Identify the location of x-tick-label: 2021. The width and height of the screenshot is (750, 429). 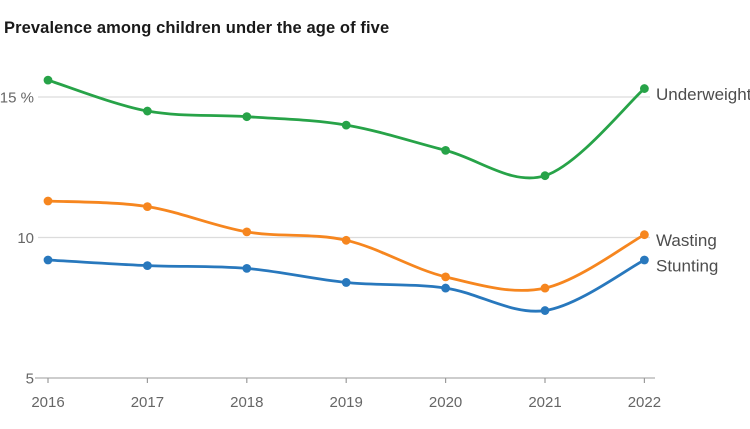
(544, 402).